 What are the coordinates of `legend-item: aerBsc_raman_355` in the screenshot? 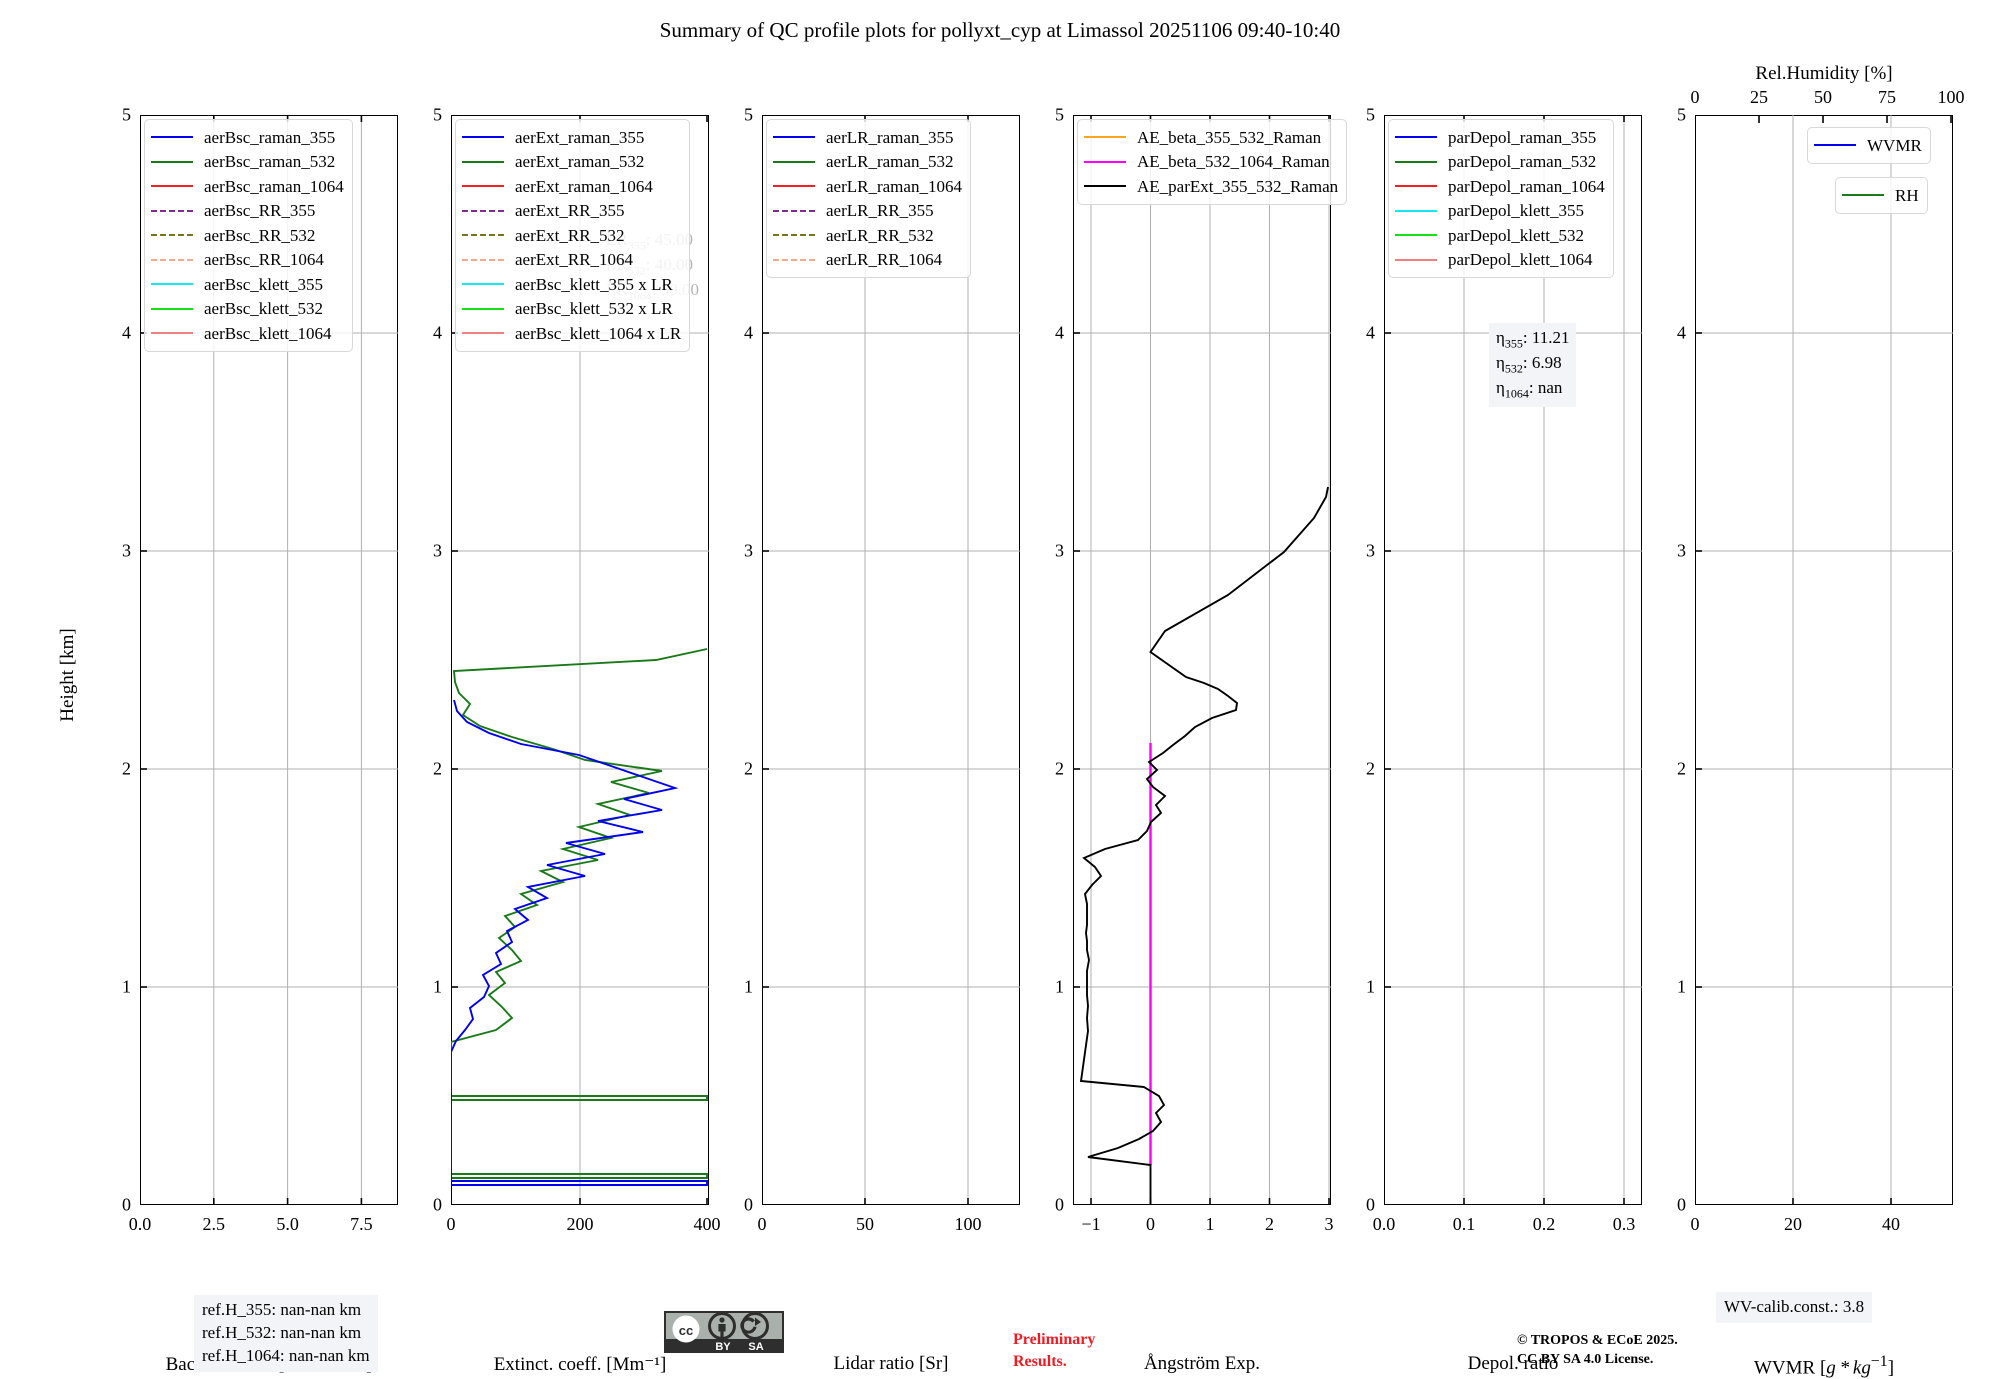 It's located at (247, 137).